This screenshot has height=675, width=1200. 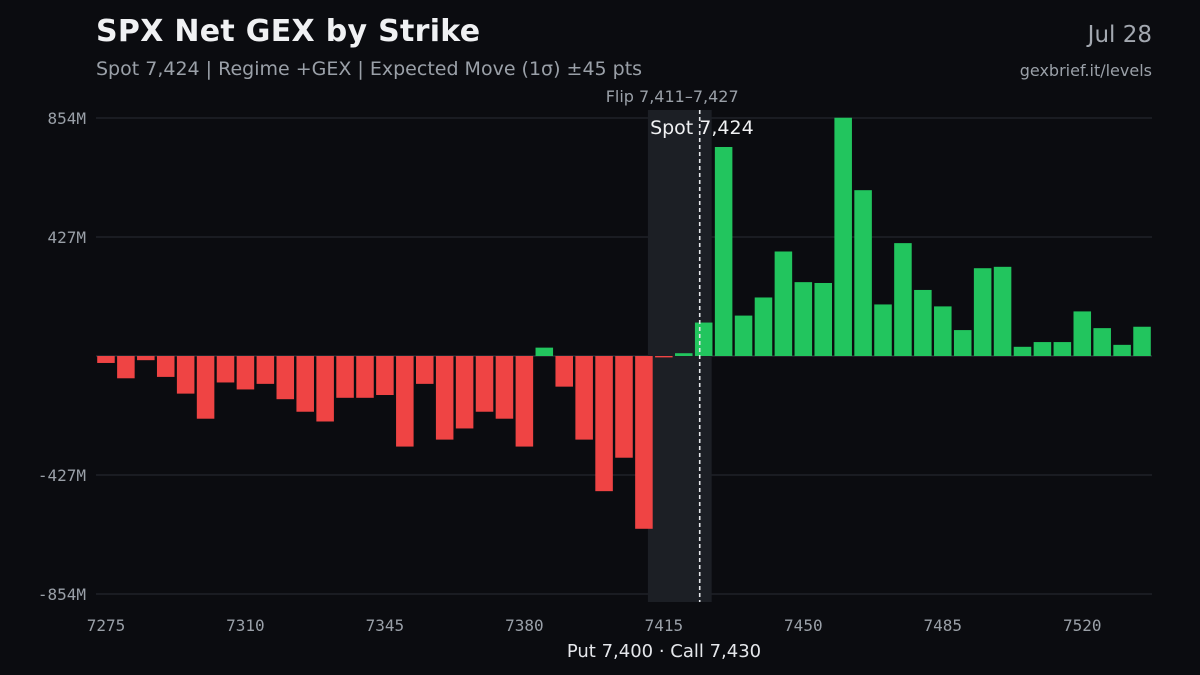 What do you see at coordinates (1082, 625) in the screenshot?
I see `x-tick-label: 7520` at bounding box center [1082, 625].